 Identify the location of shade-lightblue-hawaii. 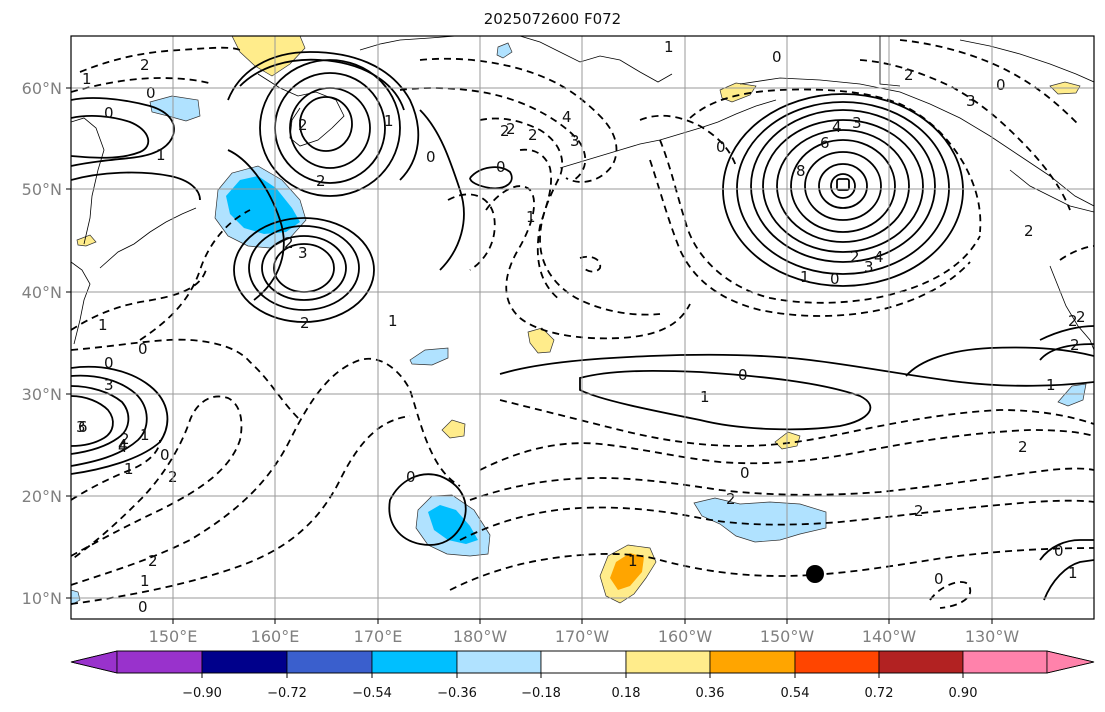
(760, 520).